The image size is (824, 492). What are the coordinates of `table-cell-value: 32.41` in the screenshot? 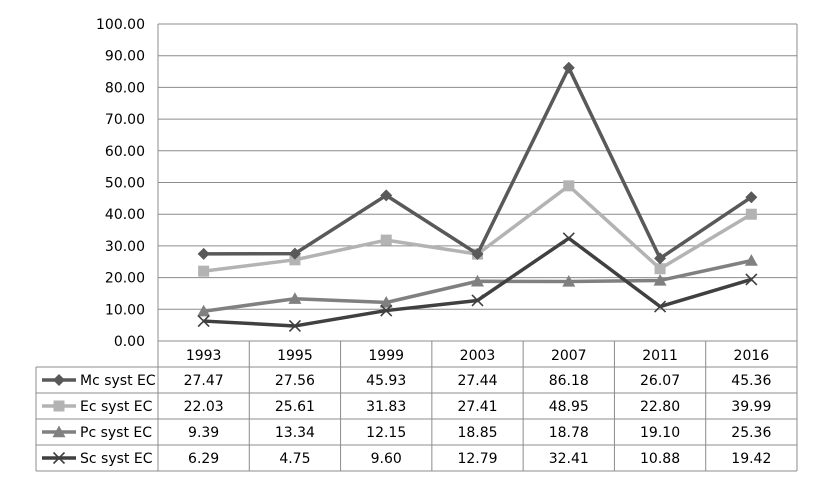 It's located at (569, 459).